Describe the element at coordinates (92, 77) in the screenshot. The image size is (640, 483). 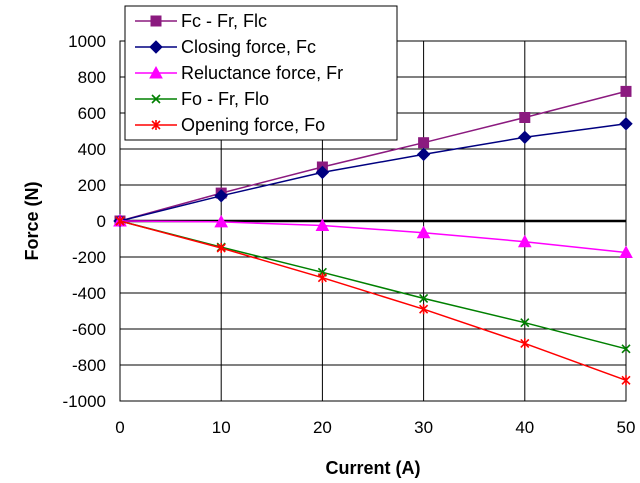
I see `y-tick-label: 800` at that location.